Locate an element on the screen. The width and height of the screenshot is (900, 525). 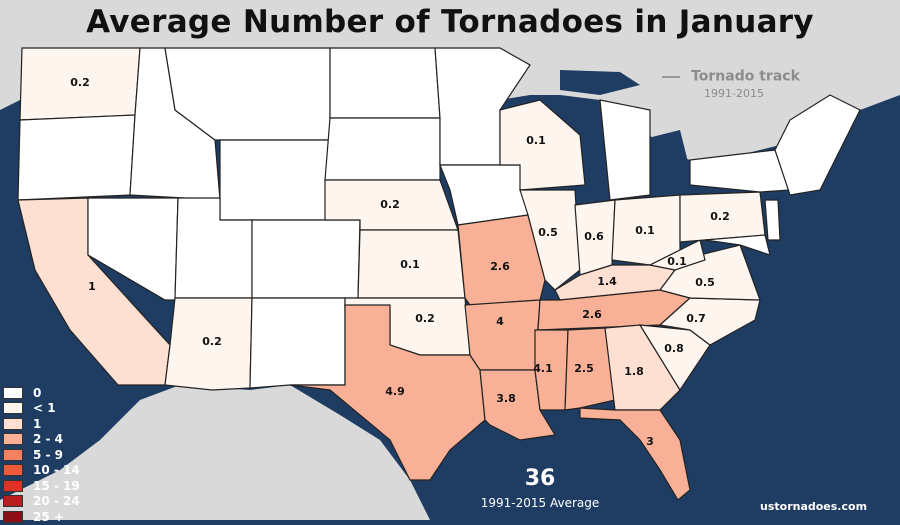
state-value-tx: 4.9 is located at coordinates (395, 391).